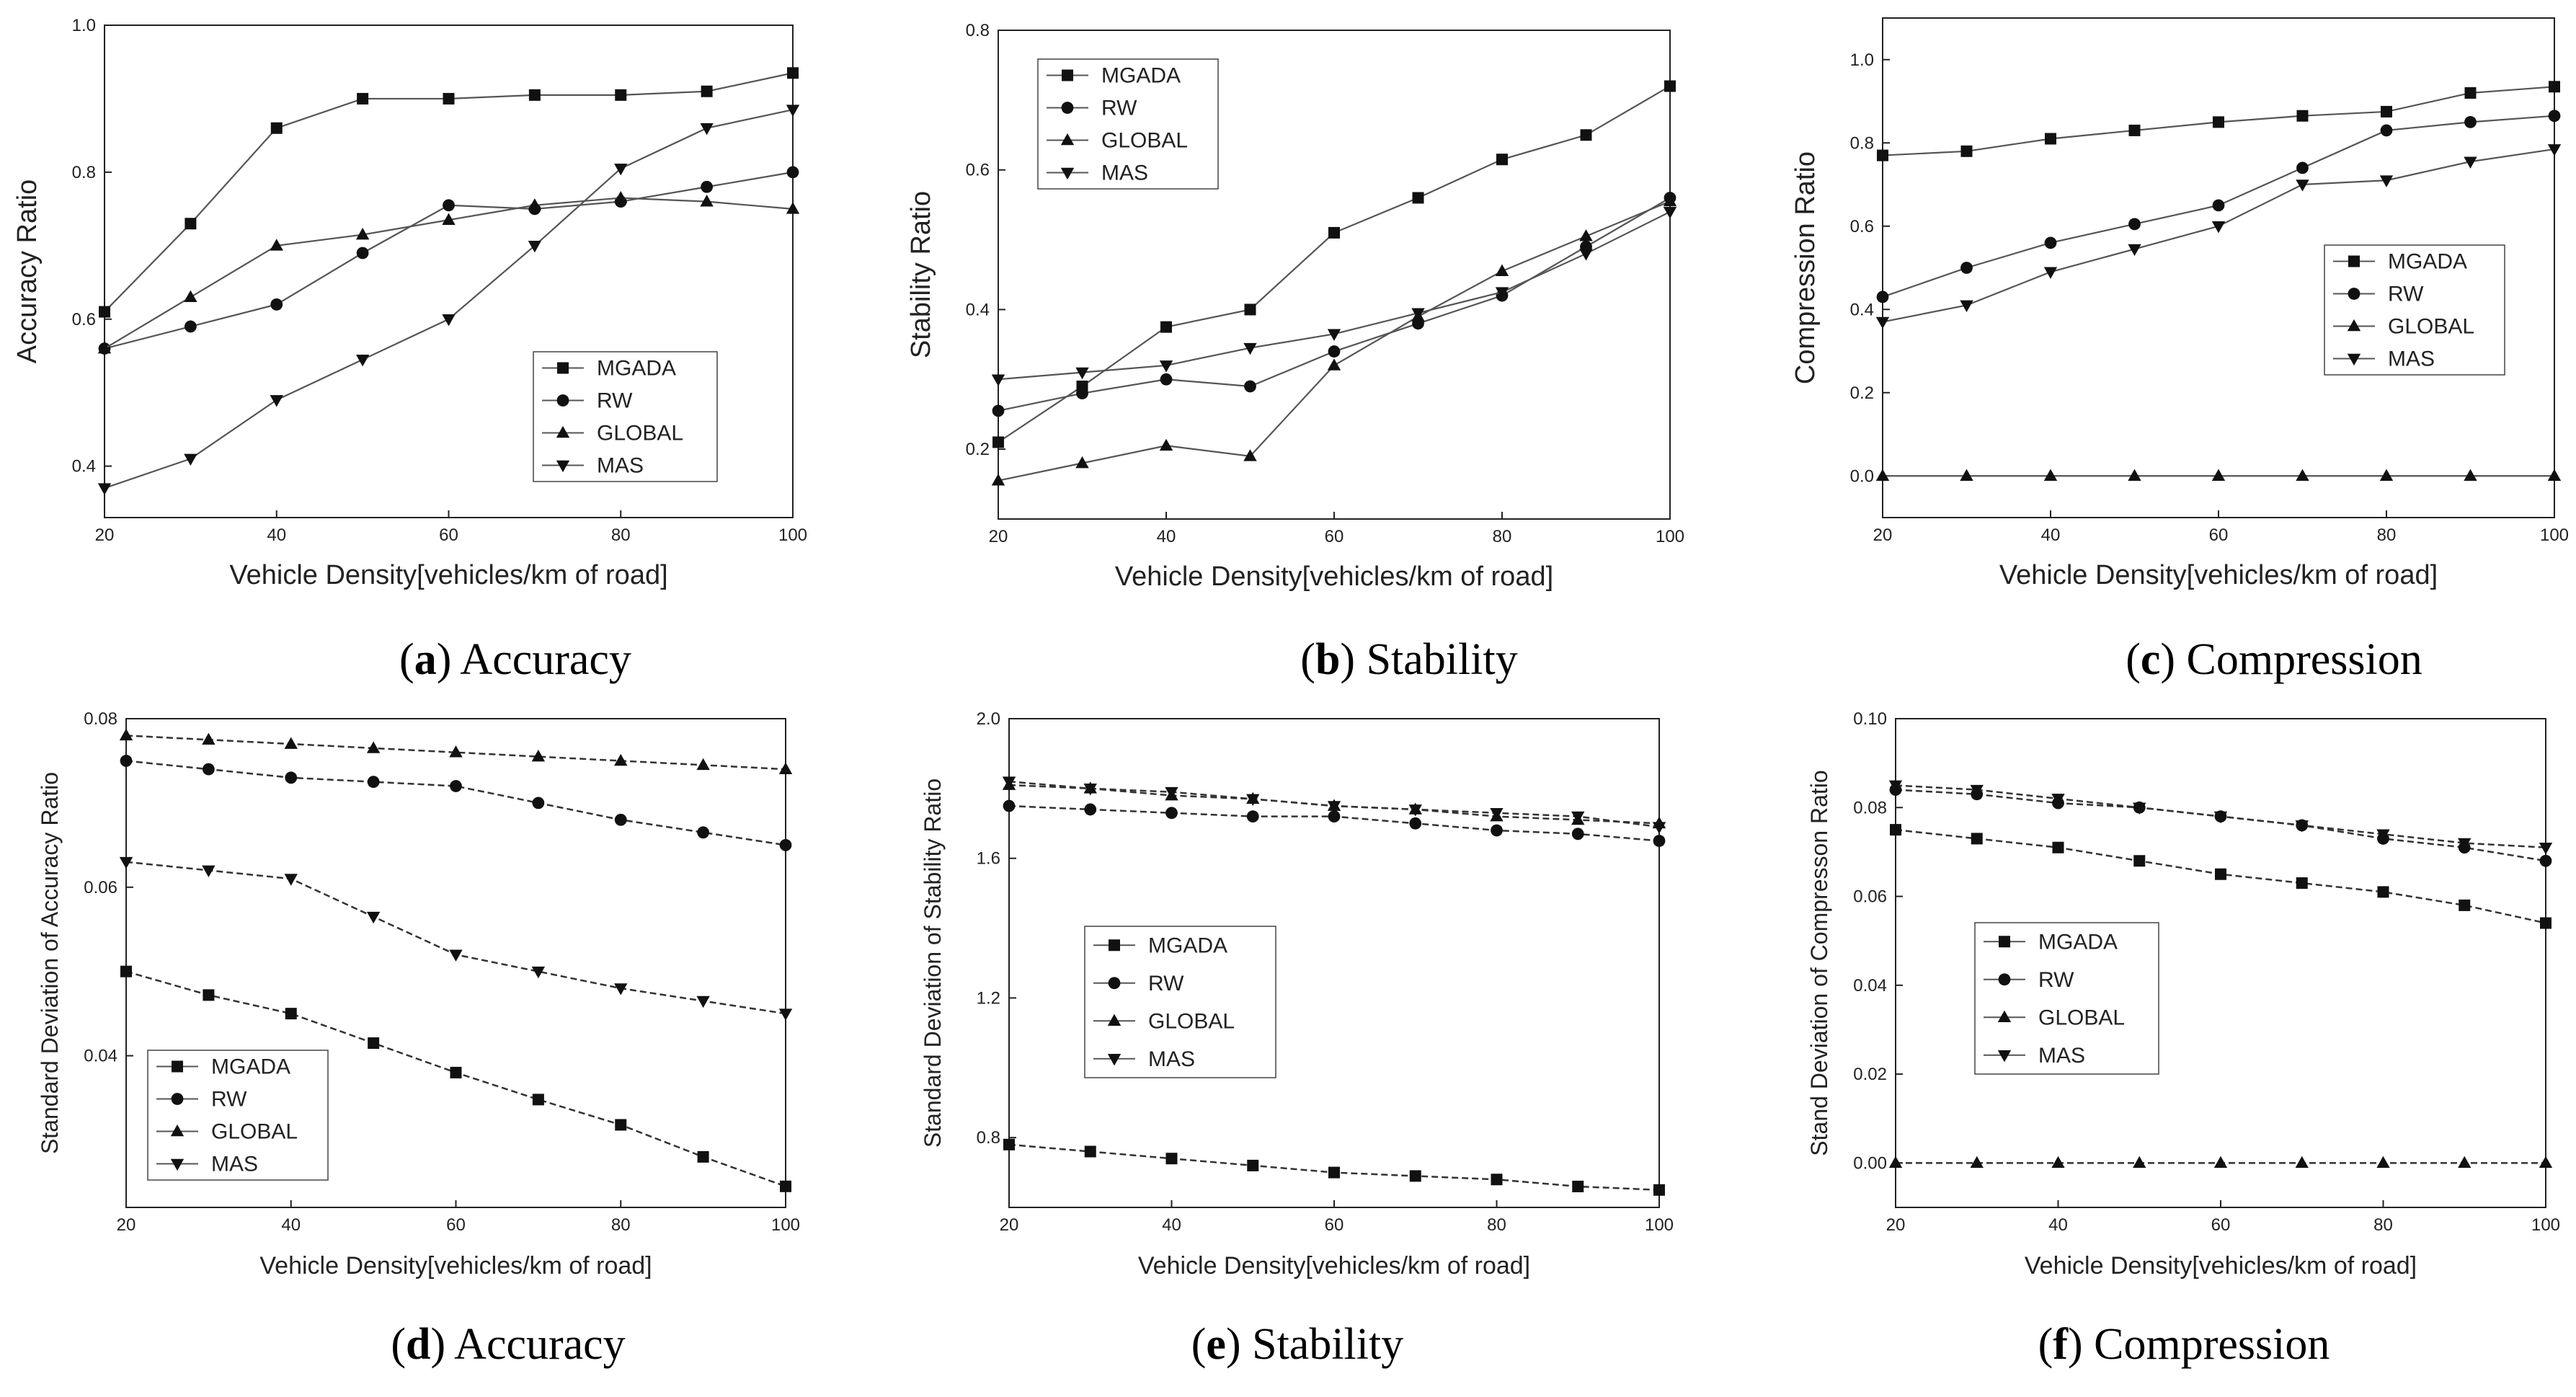 The height and width of the screenshot is (1397, 2576). What do you see at coordinates (2218, 121) in the screenshot?
I see `series-mgada` at bounding box center [2218, 121].